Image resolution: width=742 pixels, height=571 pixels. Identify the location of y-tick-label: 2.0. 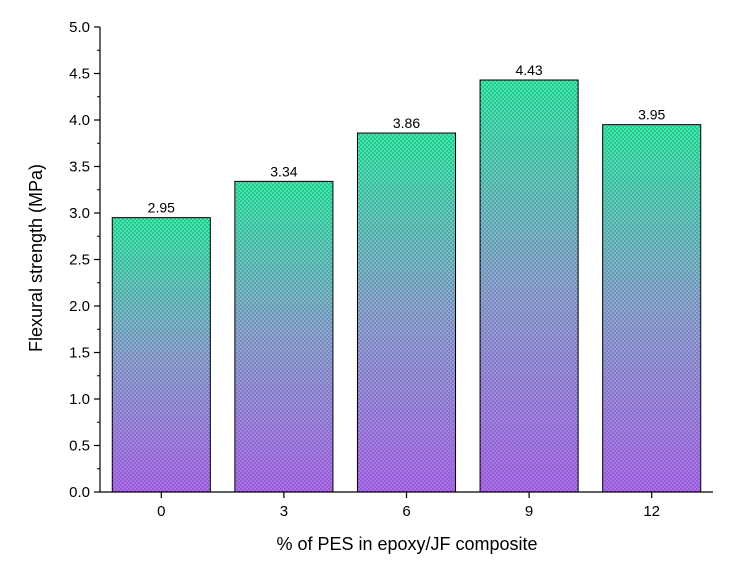
(79, 306).